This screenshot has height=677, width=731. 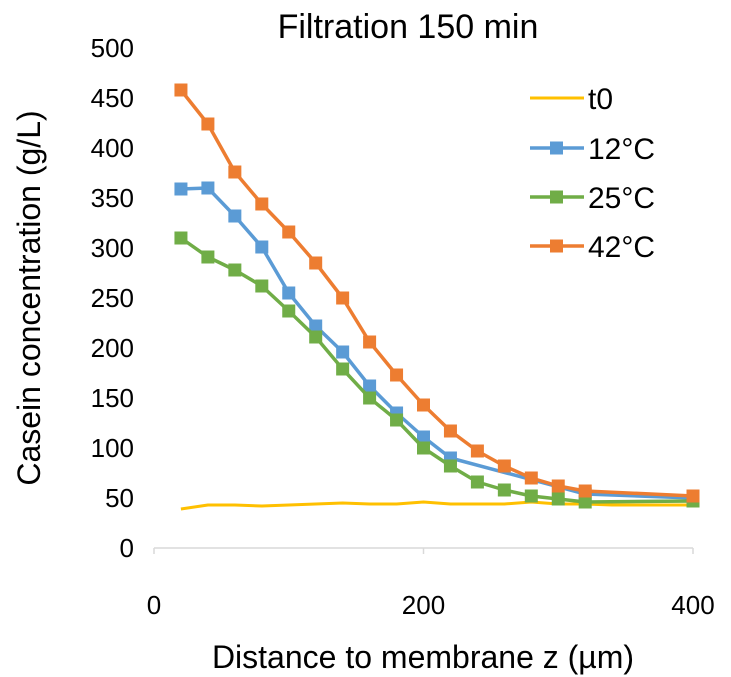 What do you see at coordinates (112, 248) in the screenshot?
I see `y-tick-label: 300` at bounding box center [112, 248].